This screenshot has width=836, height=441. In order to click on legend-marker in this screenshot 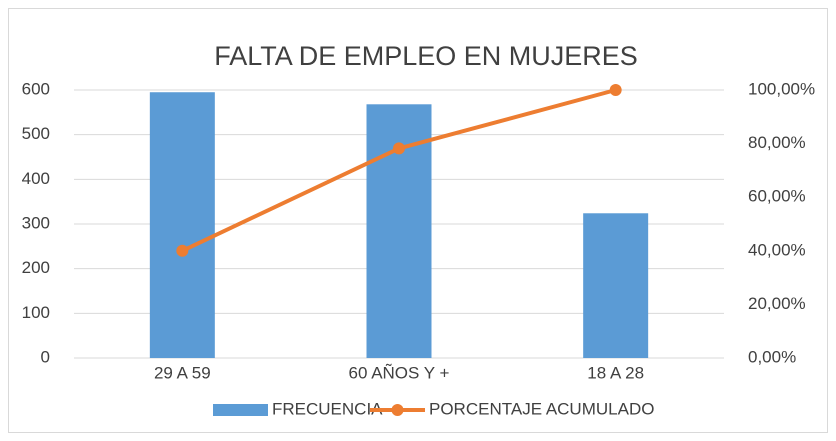, I will do `click(397, 410)`.